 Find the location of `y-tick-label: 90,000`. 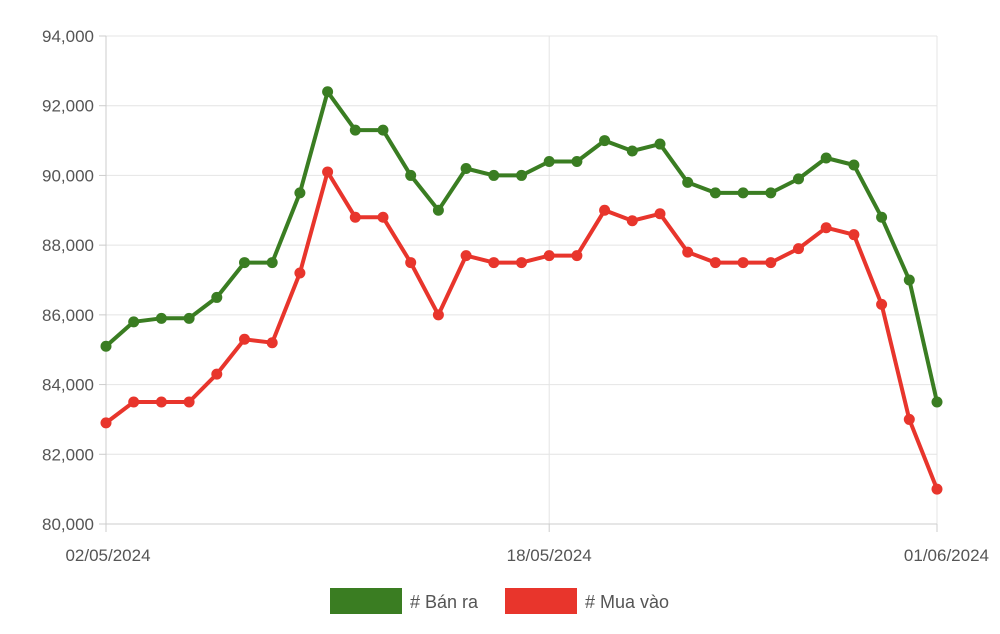

y-tick-label: 90,000 is located at coordinates (68, 175).